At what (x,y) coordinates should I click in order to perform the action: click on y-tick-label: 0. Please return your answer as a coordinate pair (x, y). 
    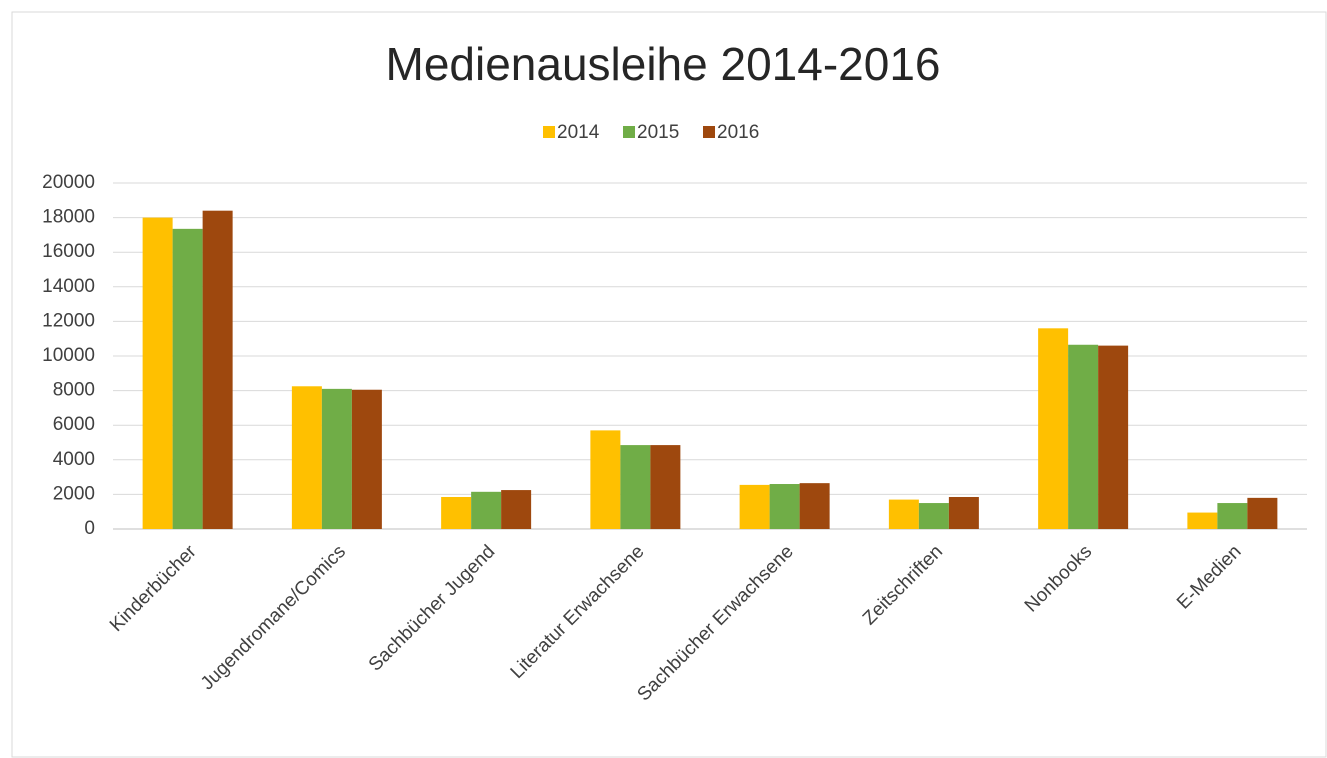
    Looking at the image, I should click on (89, 528).